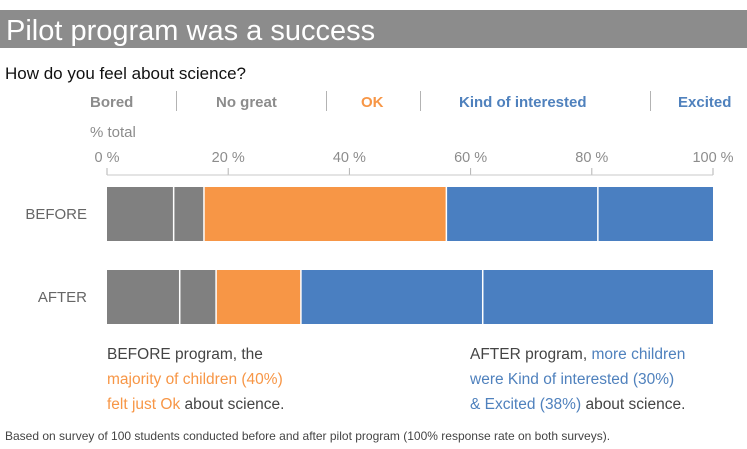 Image resolution: width=747 pixels, height=449 pixels. What do you see at coordinates (246, 102) in the screenshot?
I see `legend-no-great: No great` at bounding box center [246, 102].